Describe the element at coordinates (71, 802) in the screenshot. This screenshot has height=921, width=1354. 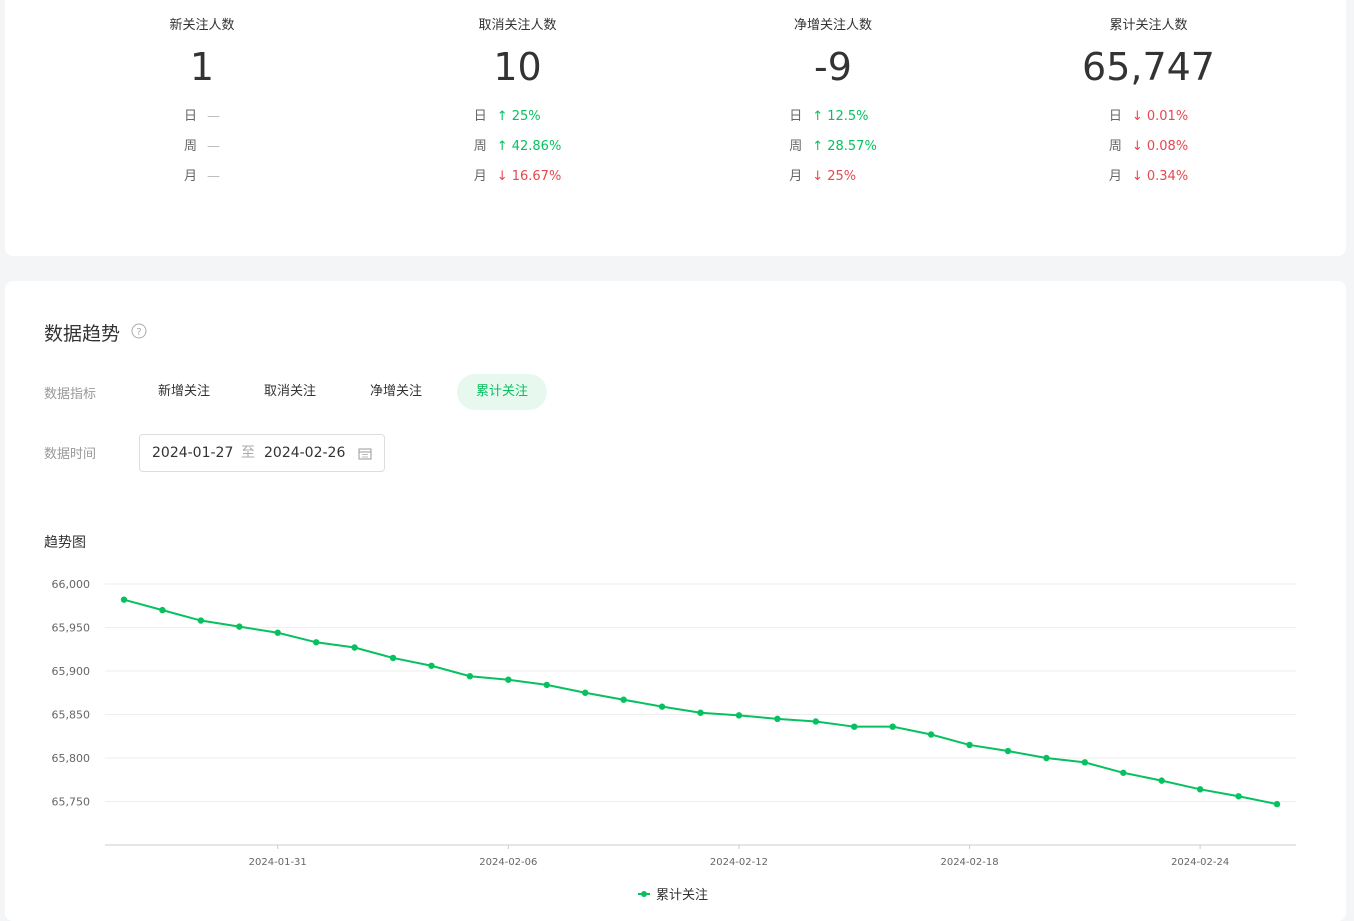
I see `y-tick-label: 65,750` at that location.